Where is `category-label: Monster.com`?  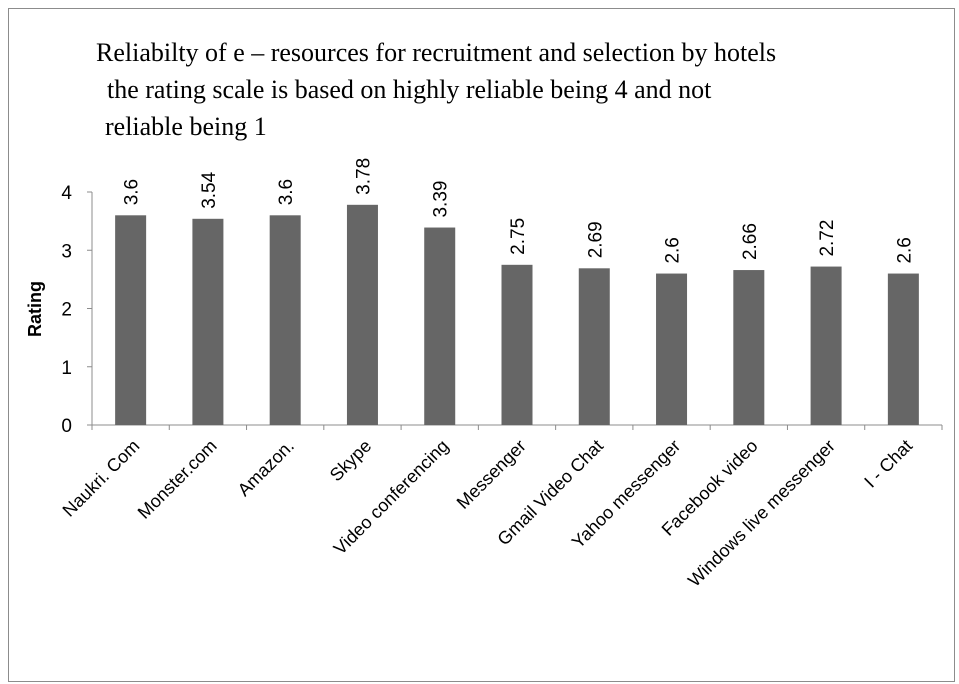
category-label: Monster.com is located at coordinates (177, 479).